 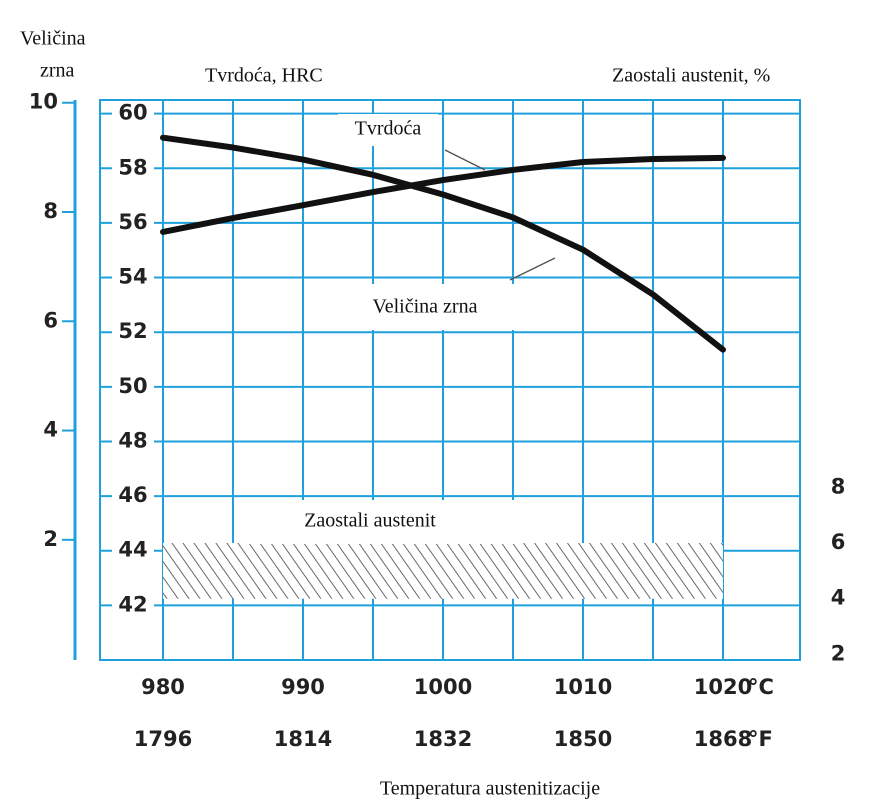 I want to click on x-label: Temperatura austenitizacije, so click(x=490, y=789).